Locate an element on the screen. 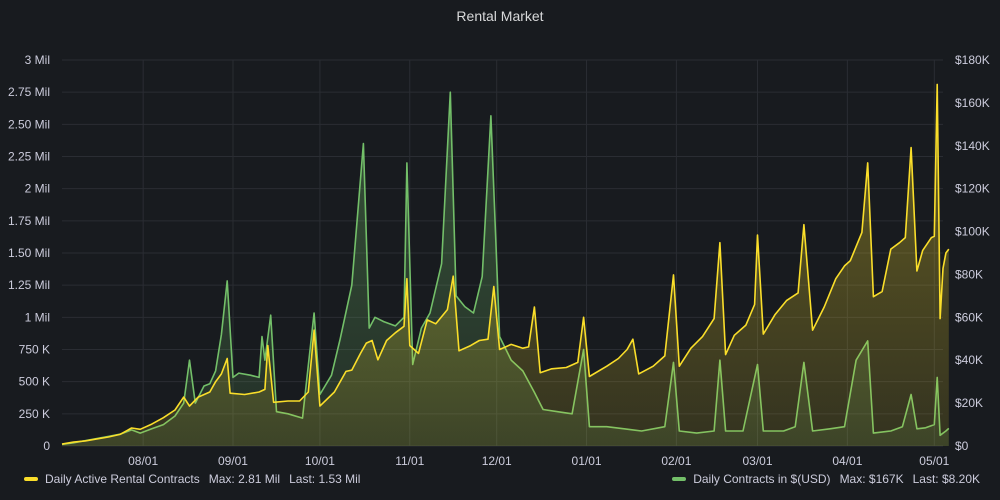 Image resolution: width=1000 pixels, height=500 pixels. legend-contracts-max: Max: 2.81 Mil is located at coordinates (244, 479).